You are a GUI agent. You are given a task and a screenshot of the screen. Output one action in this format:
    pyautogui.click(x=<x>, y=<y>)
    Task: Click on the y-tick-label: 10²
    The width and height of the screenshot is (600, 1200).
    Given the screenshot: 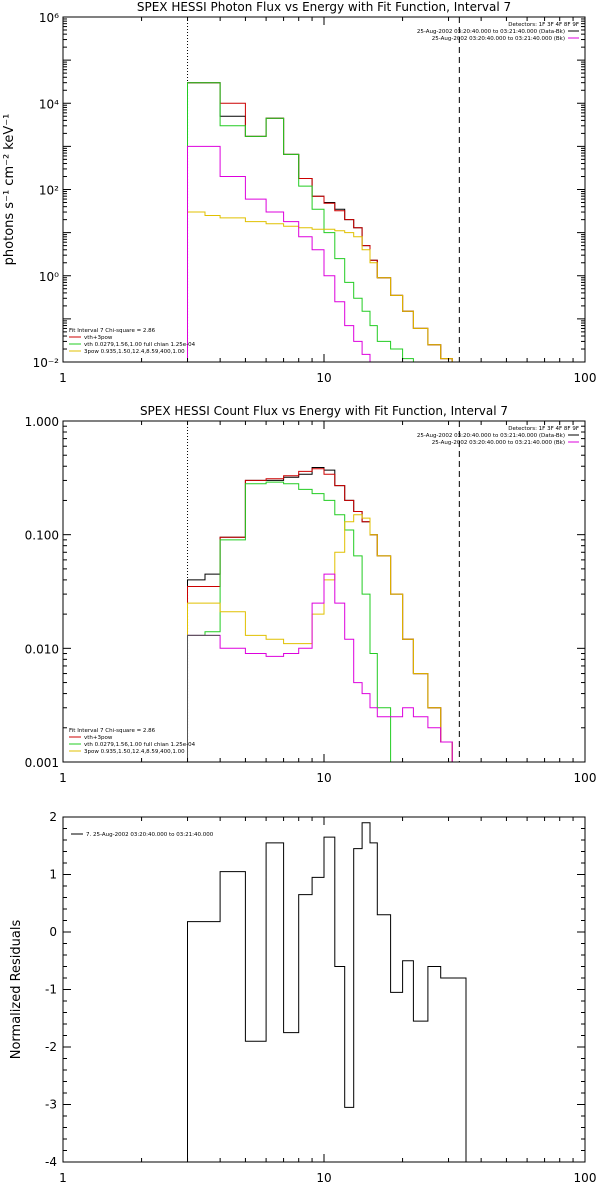 What is the action you would take?
    pyautogui.click(x=49, y=191)
    